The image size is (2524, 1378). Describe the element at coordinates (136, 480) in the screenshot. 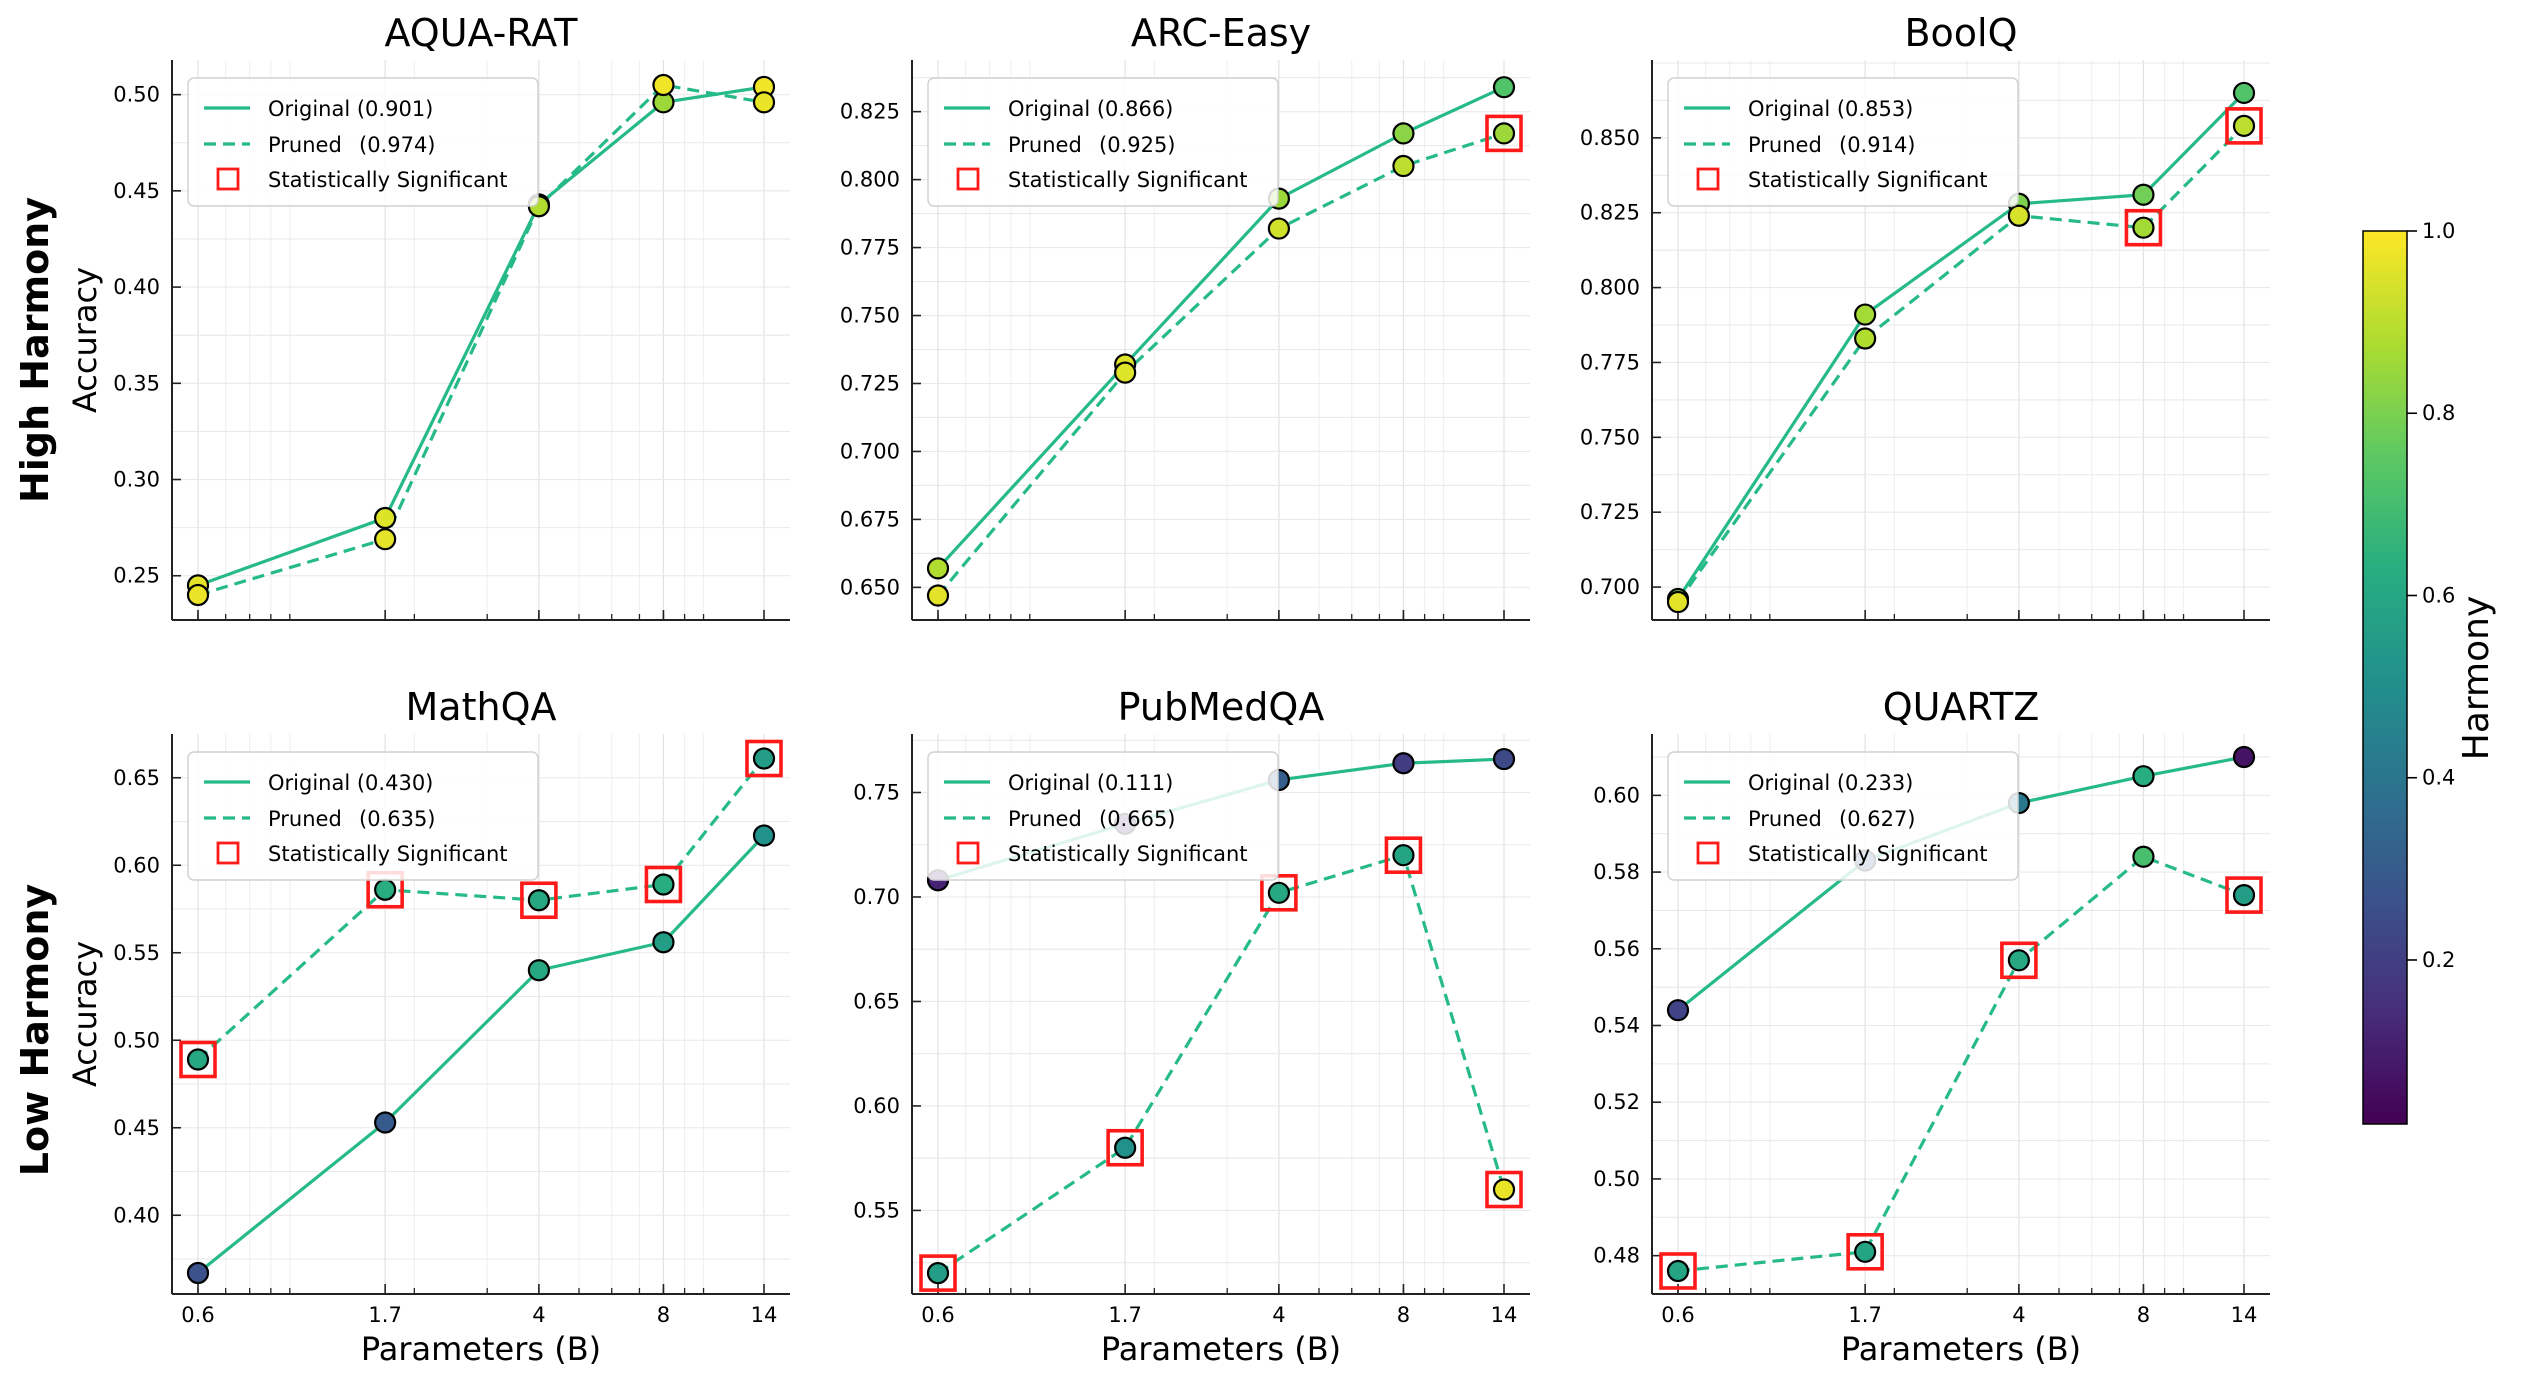

I see `y-tick-label: 0.30` at that location.